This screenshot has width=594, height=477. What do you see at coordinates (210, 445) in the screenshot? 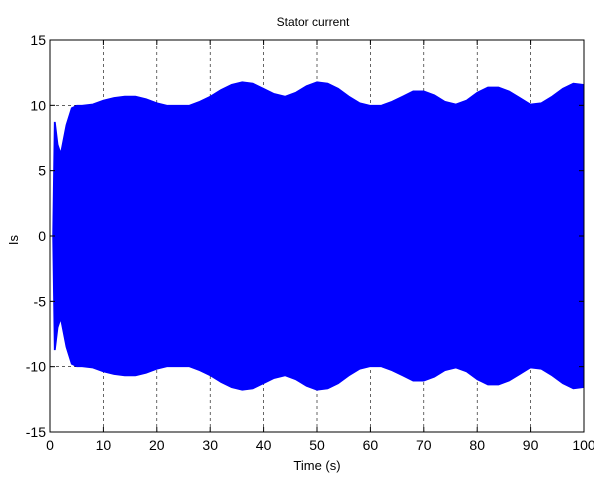
I see `x-tick-label-3: 30` at bounding box center [210, 445].